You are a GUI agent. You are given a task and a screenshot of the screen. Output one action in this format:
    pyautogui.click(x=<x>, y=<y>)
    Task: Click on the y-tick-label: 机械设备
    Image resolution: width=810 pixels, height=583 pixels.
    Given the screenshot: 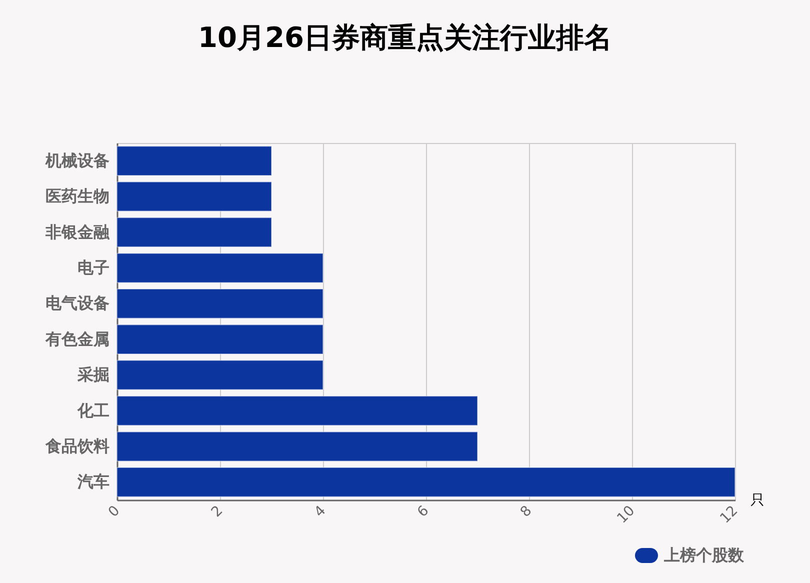 What is the action you would take?
    pyautogui.click(x=77, y=160)
    